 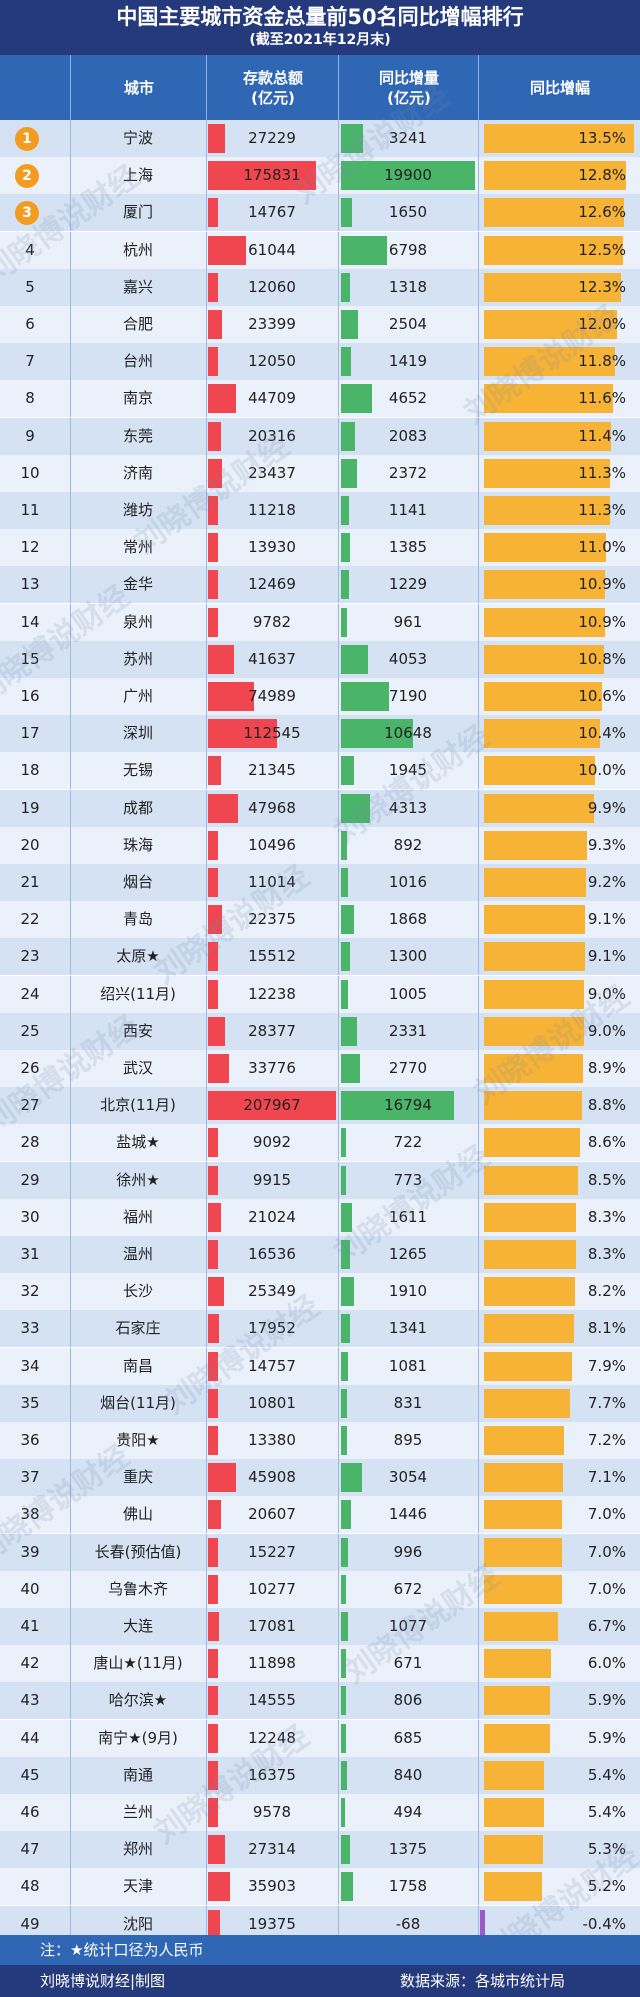 I want to click on city-name: 福州, so click(x=137, y=1216).